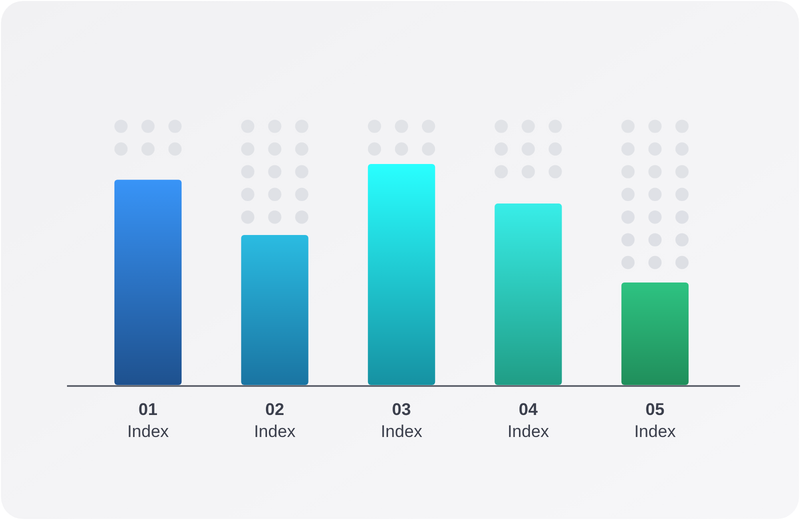 Image resolution: width=800 pixels, height=520 pixels. I want to click on x-tick-label: 03 Index, so click(401, 420).